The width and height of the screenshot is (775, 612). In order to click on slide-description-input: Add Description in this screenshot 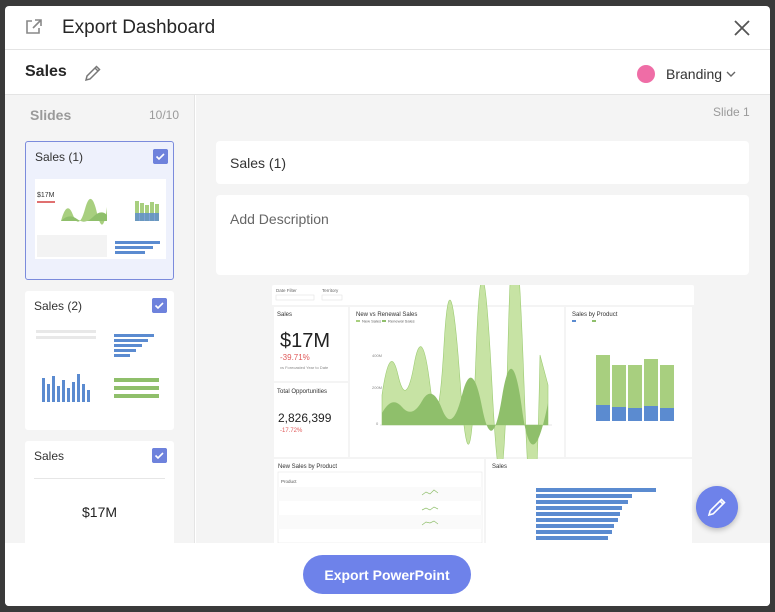, I will do `click(482, 235)`.